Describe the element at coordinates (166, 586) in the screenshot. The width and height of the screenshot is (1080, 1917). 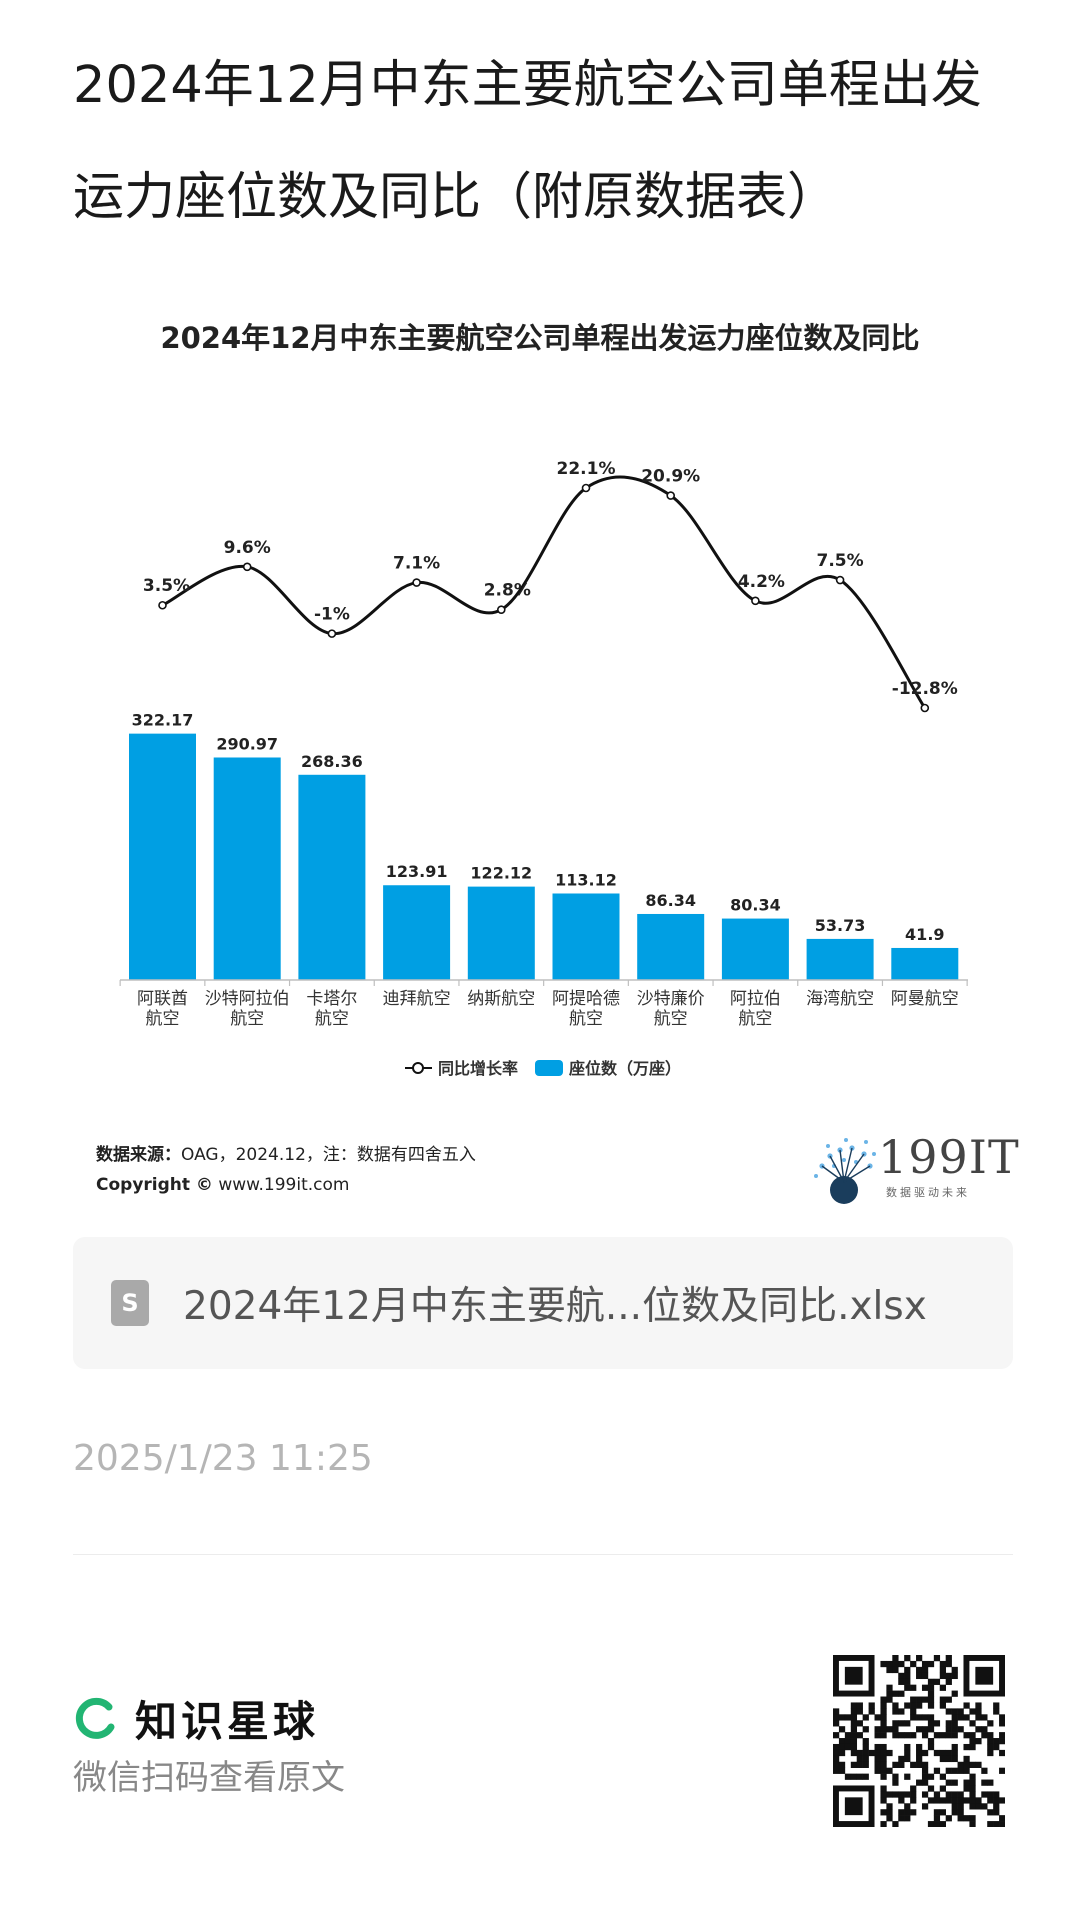
I see `line-value-label: 3.5%` at that location.